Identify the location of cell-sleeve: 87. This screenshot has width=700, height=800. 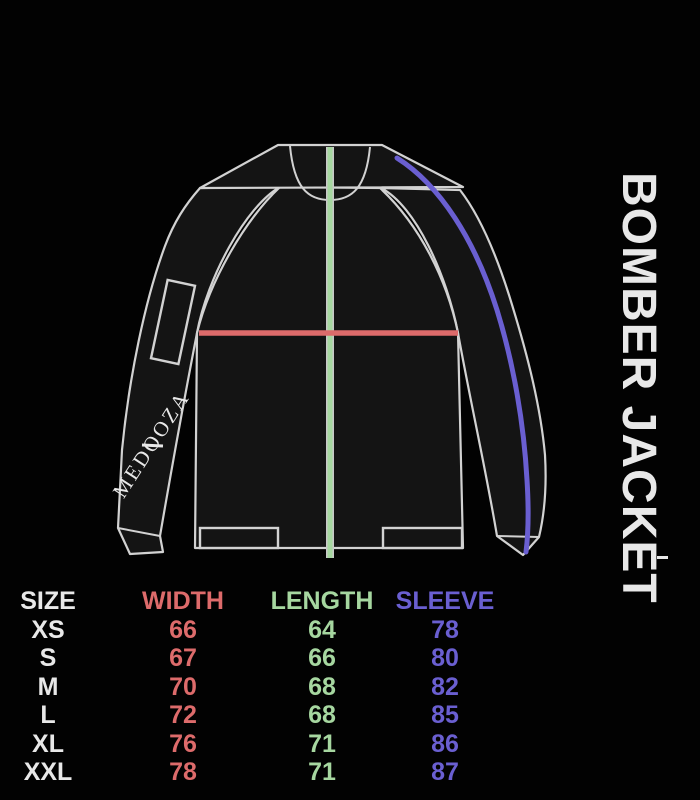
(445, 772).